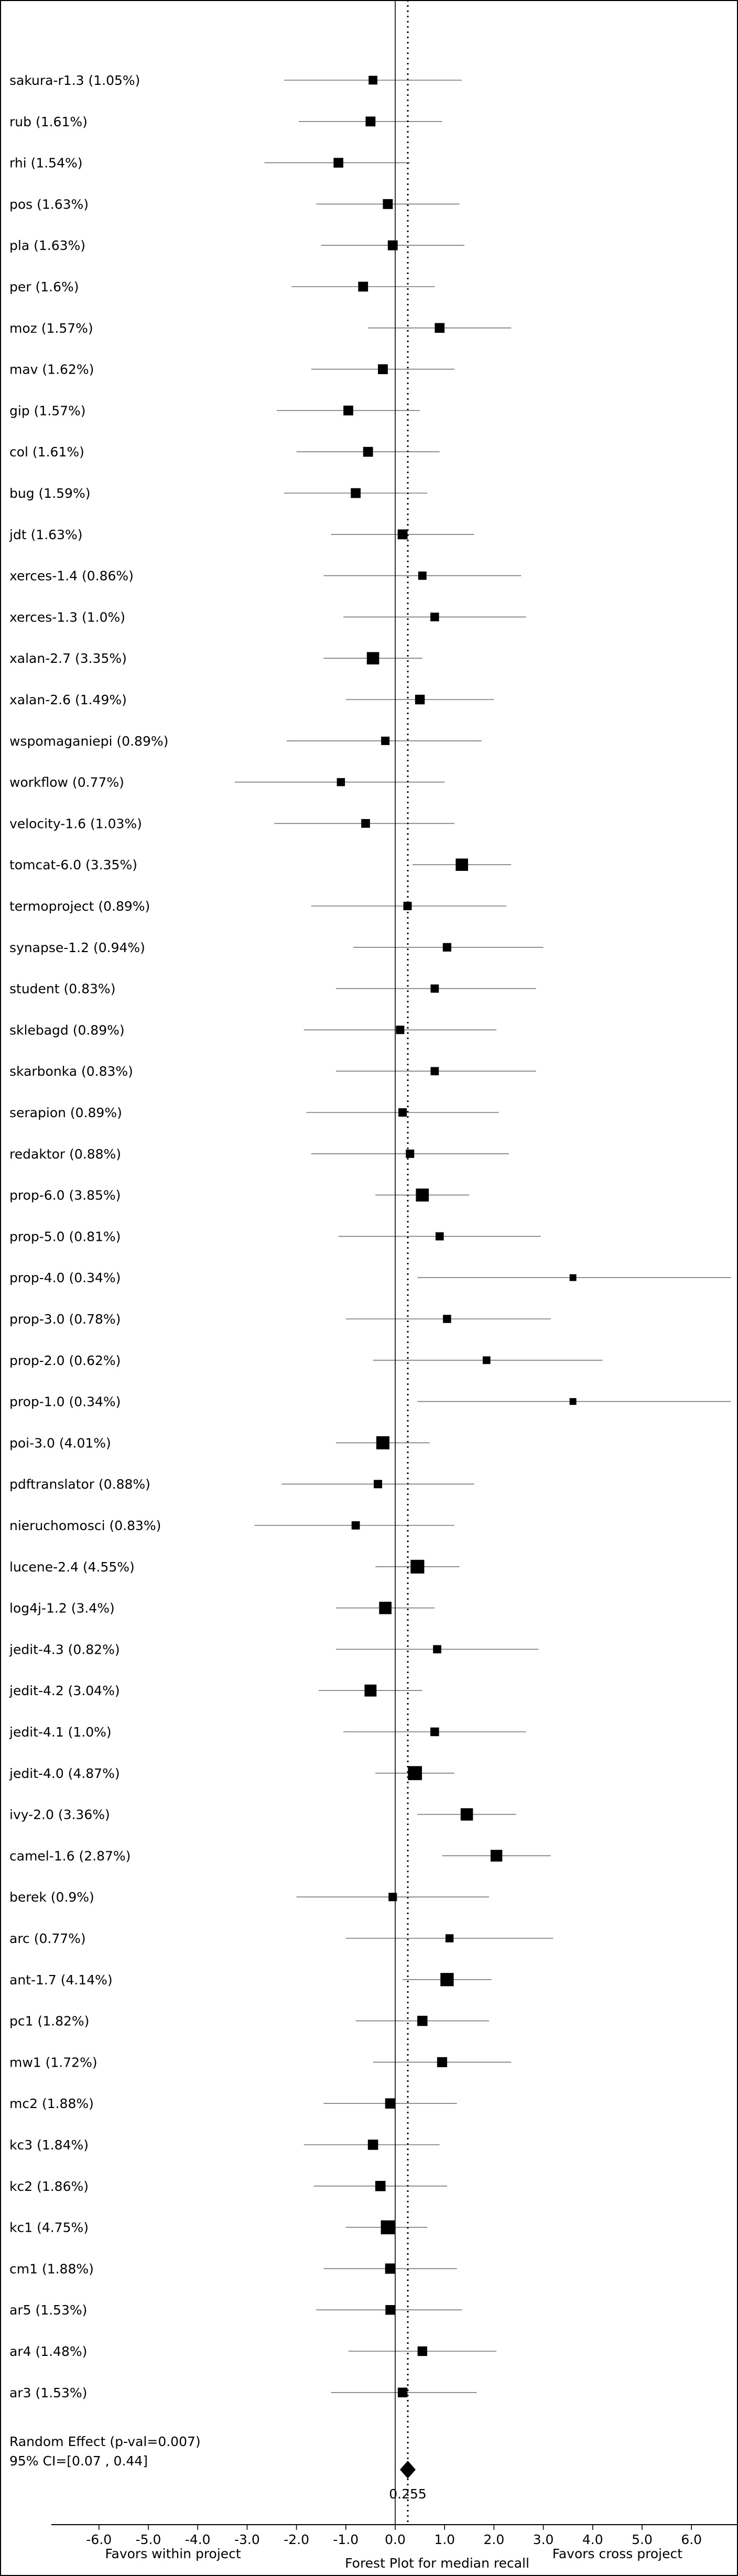 This screenshot has height=2576, width=738. I want to click on study-label: redaktor (0.88%), so click(65, 1154).